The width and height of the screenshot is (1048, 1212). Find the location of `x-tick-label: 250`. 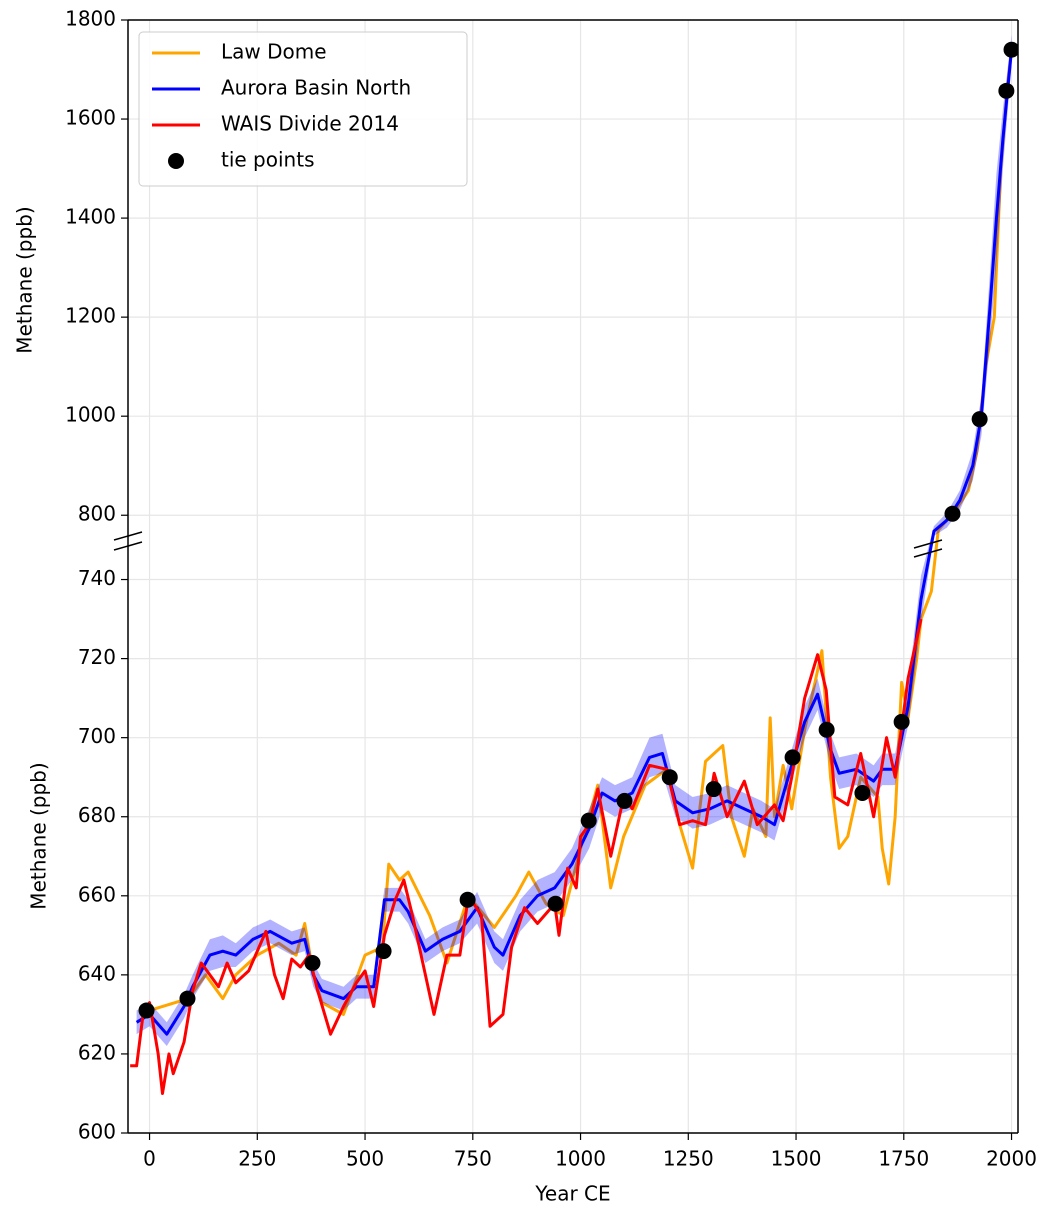

x-tick-label: 250 is located at coordinates (257, 1159).